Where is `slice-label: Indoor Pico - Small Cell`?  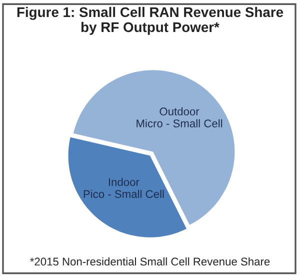 slice-label: Indoor Pico - Small Cell is located at coordinates (124, 188).